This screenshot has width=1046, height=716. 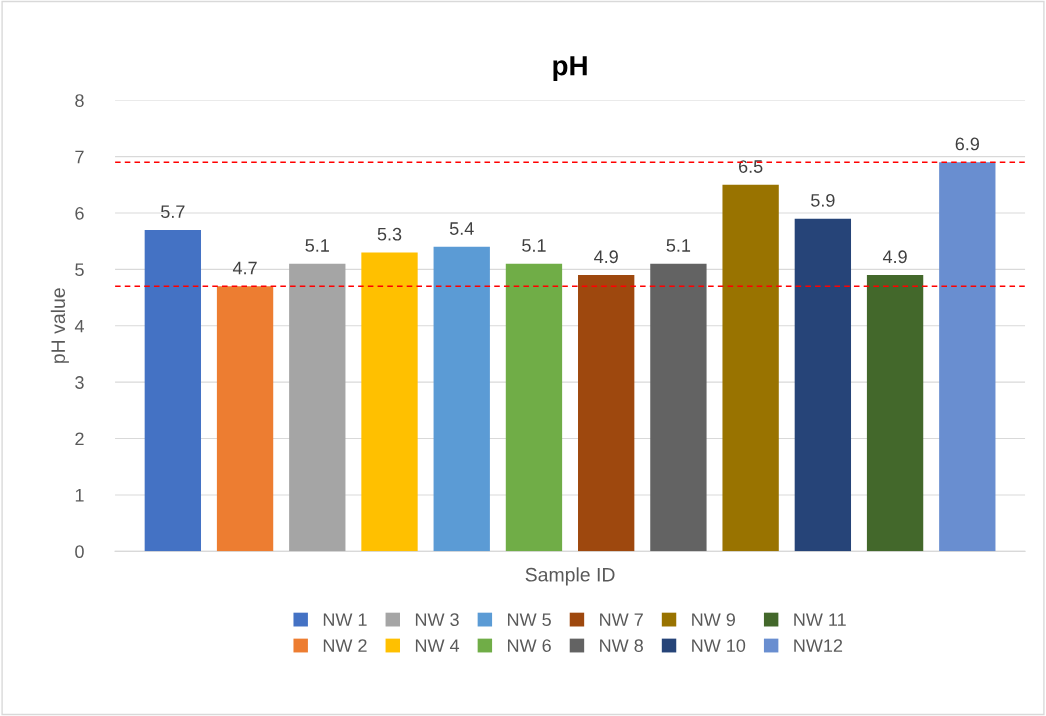 I want to click on legend-label: NW 4, so click(x=437, y=645).